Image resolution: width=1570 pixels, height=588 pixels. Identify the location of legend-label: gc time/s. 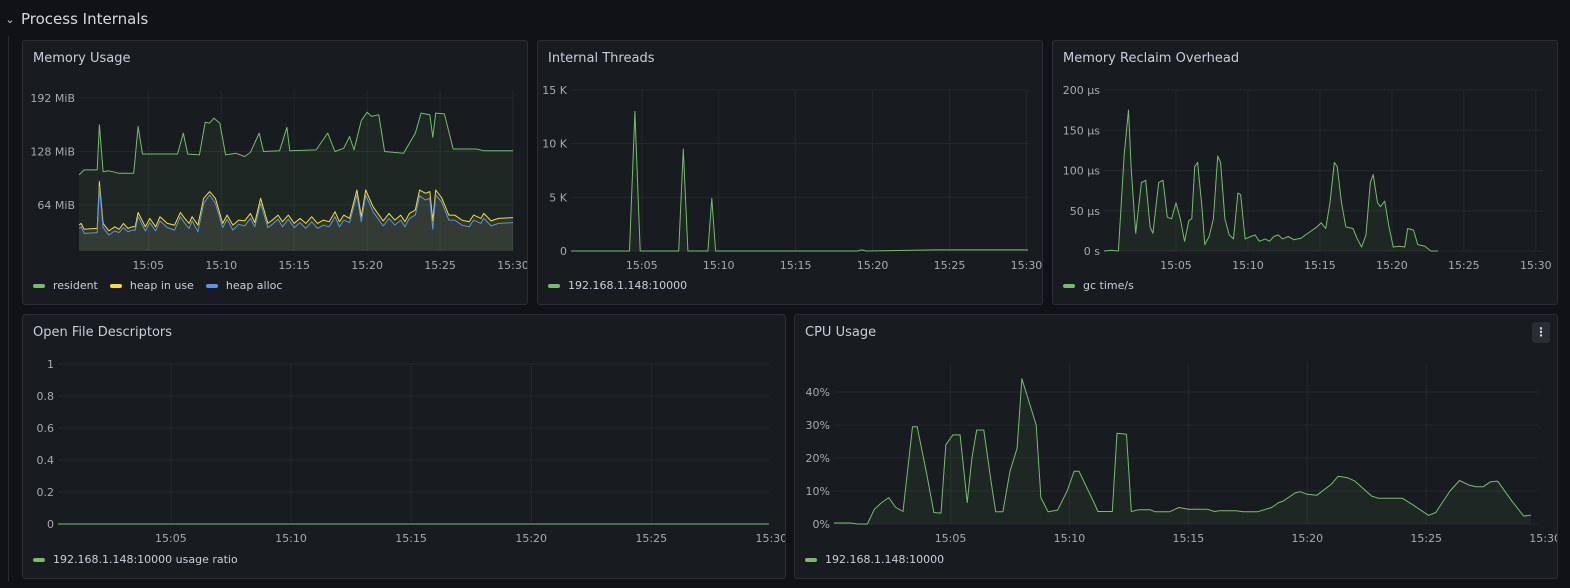
(1108, 285).